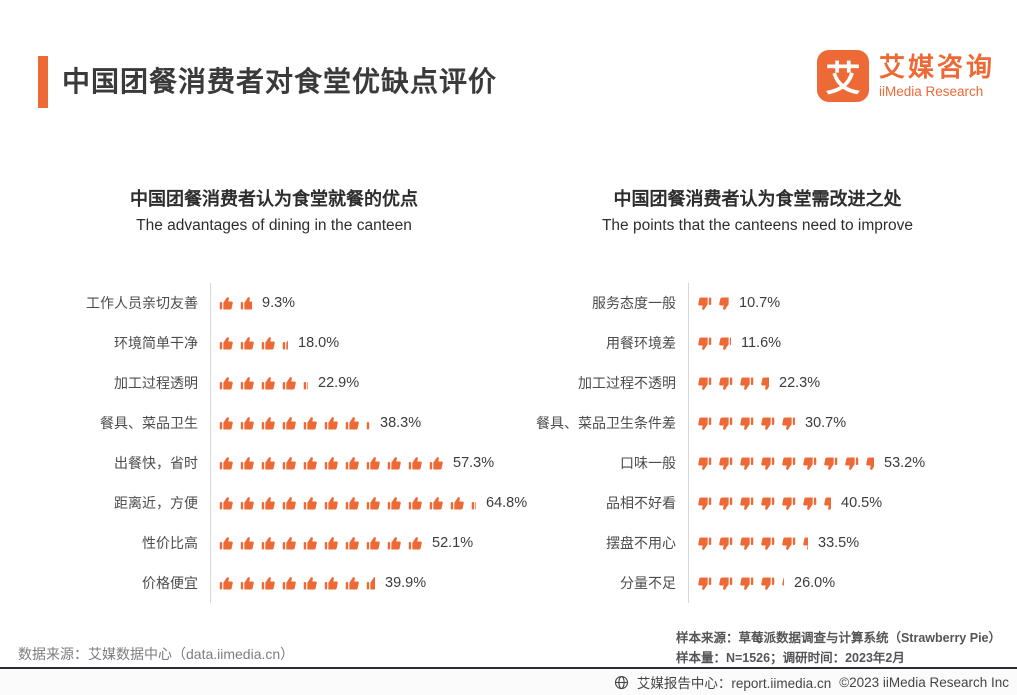 This screenshot has width=1017, height=695. I want to click on logo-name-en: iiMedia Research, so click(931, 91).